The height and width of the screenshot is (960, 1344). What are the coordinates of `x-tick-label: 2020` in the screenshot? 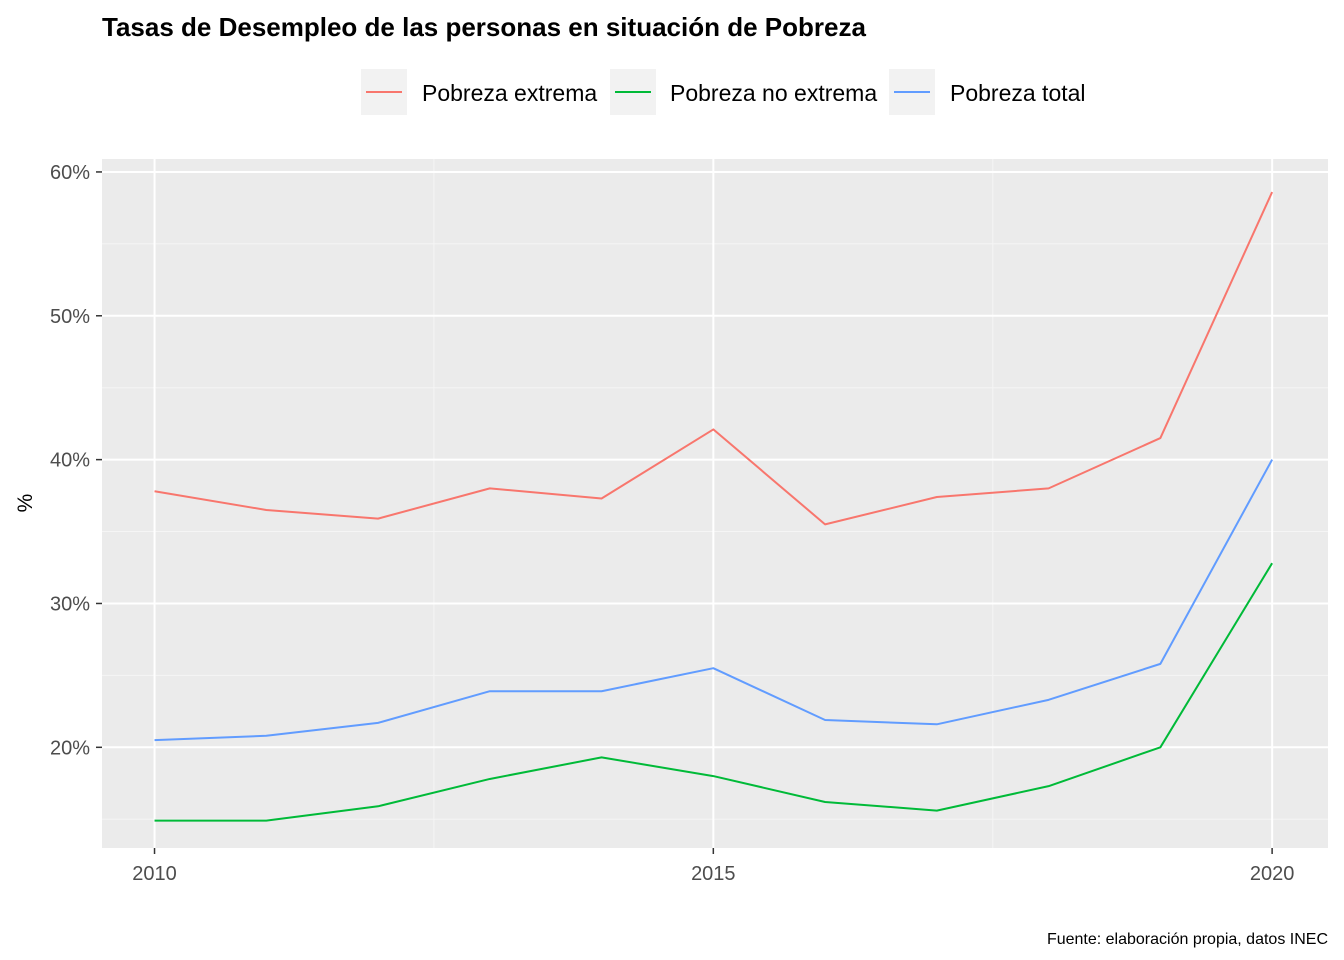 It's located at (1272, 874).